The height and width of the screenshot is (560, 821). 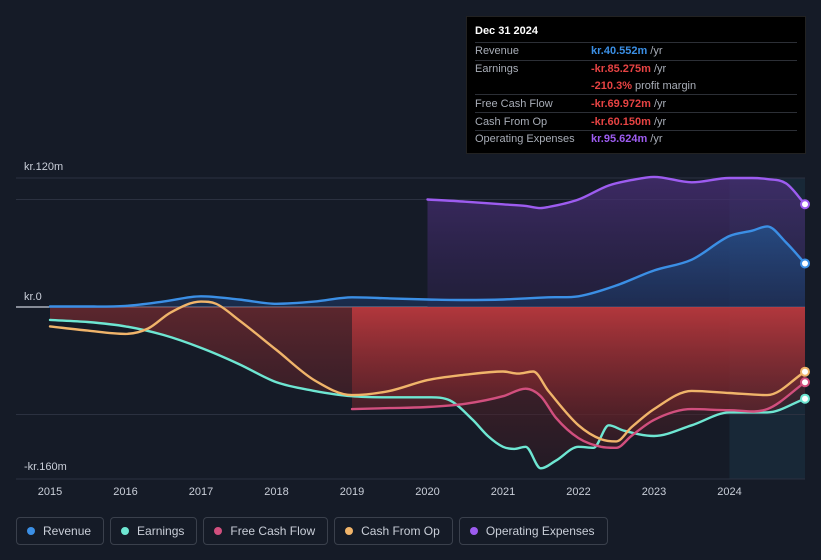 What do you see at coordinates (525, 139) in the screenshot?
I see `tooltip-label: Operating Expenses` at bounding box center [525, 139].